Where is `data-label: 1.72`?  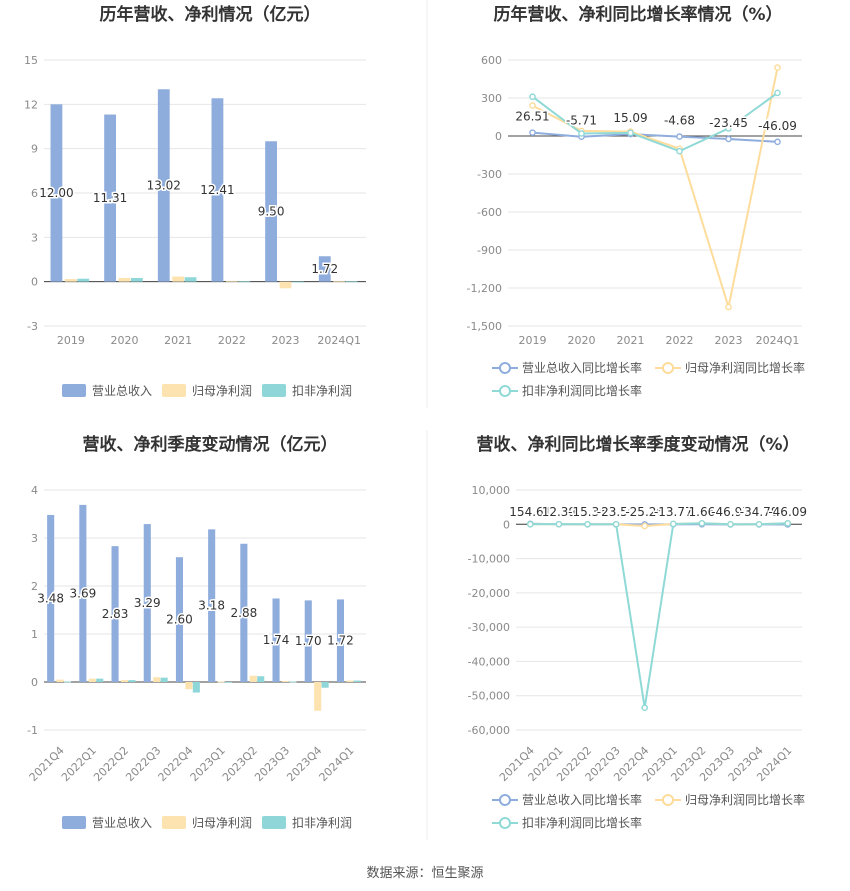
data-label: 1.72 is located at coordinates (340, 641).